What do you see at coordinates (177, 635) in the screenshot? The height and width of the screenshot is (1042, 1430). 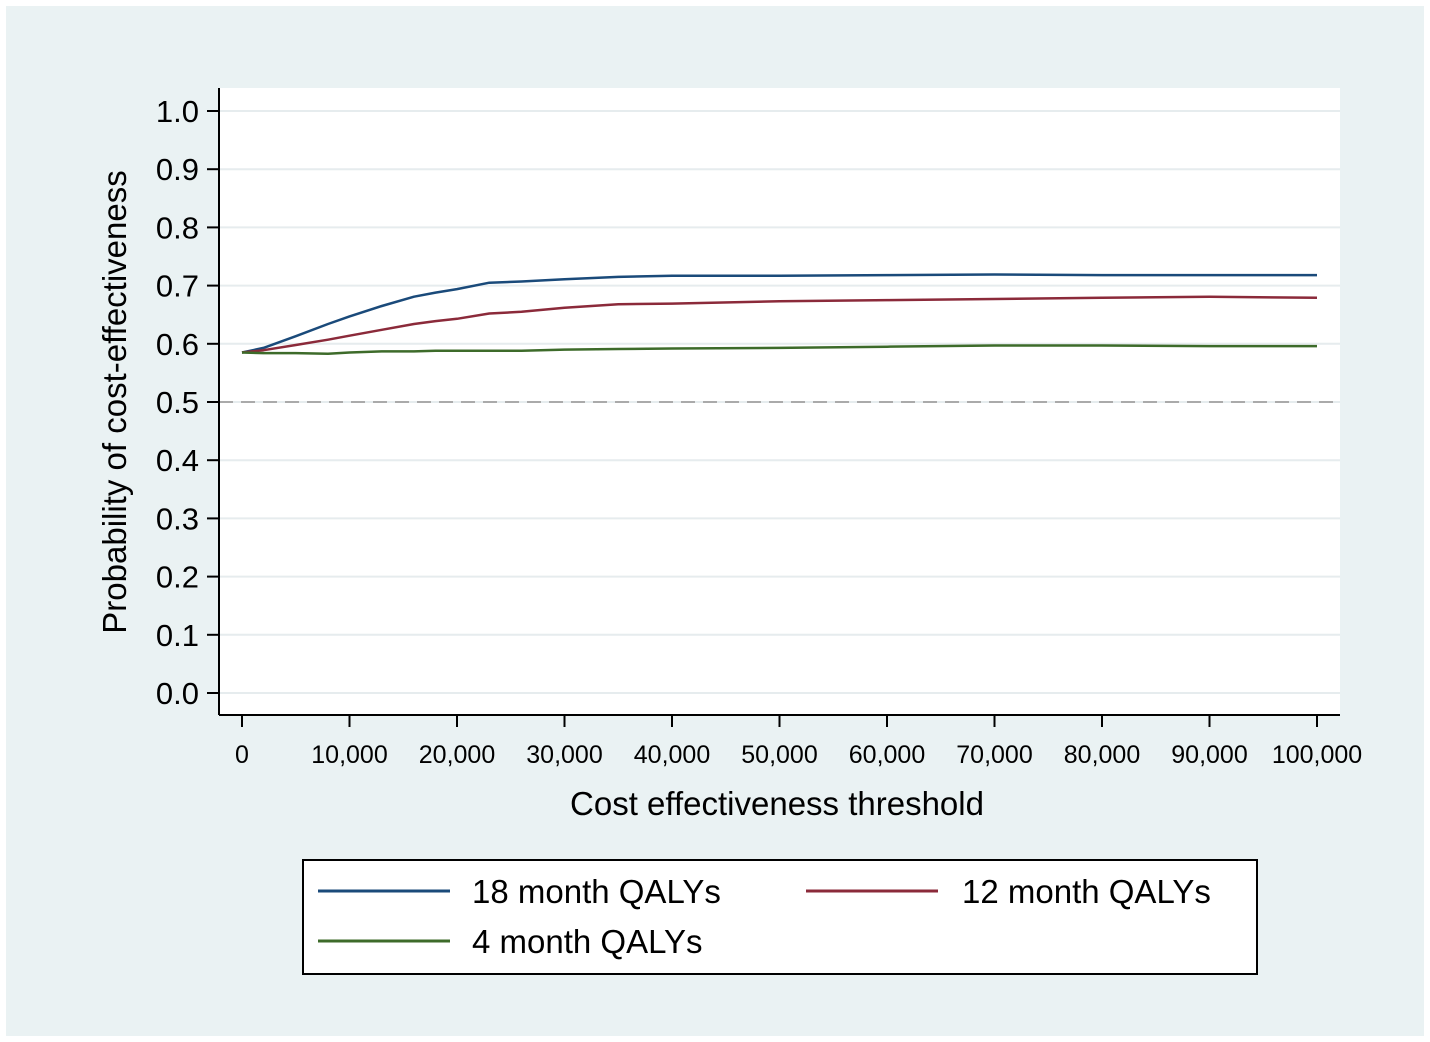 I see `y-tick-label: 0.1` at bounding box center [177, 635].